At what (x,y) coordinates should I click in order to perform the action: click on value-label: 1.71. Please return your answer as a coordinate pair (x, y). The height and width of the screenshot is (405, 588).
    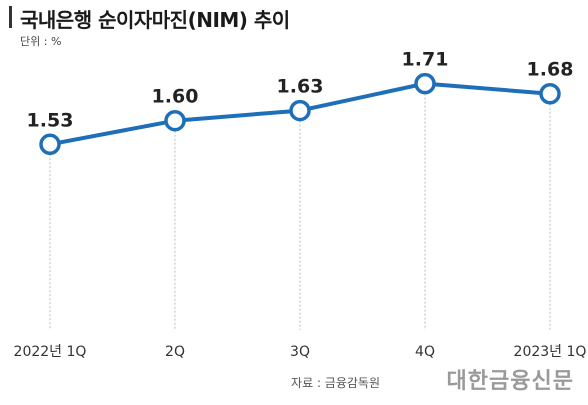
    Looking at the image, I should click on (425, 60).